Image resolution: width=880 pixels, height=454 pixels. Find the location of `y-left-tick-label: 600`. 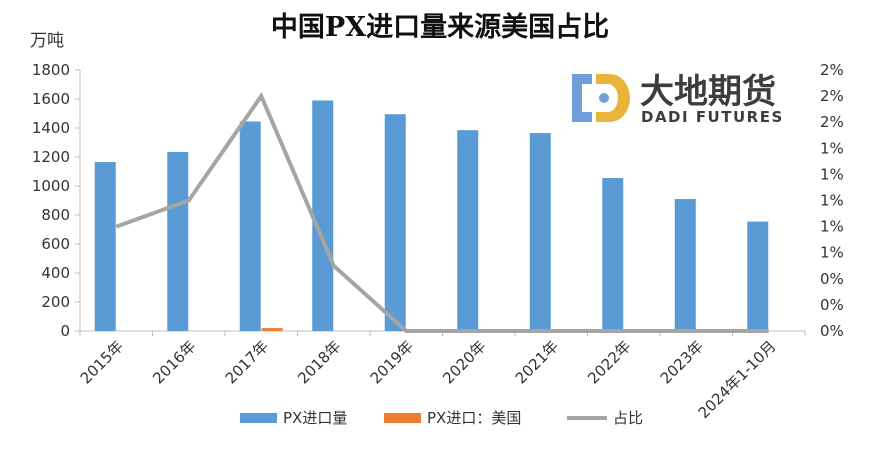

y-left-tick-label: 600 is located at coordinates (55, 244).